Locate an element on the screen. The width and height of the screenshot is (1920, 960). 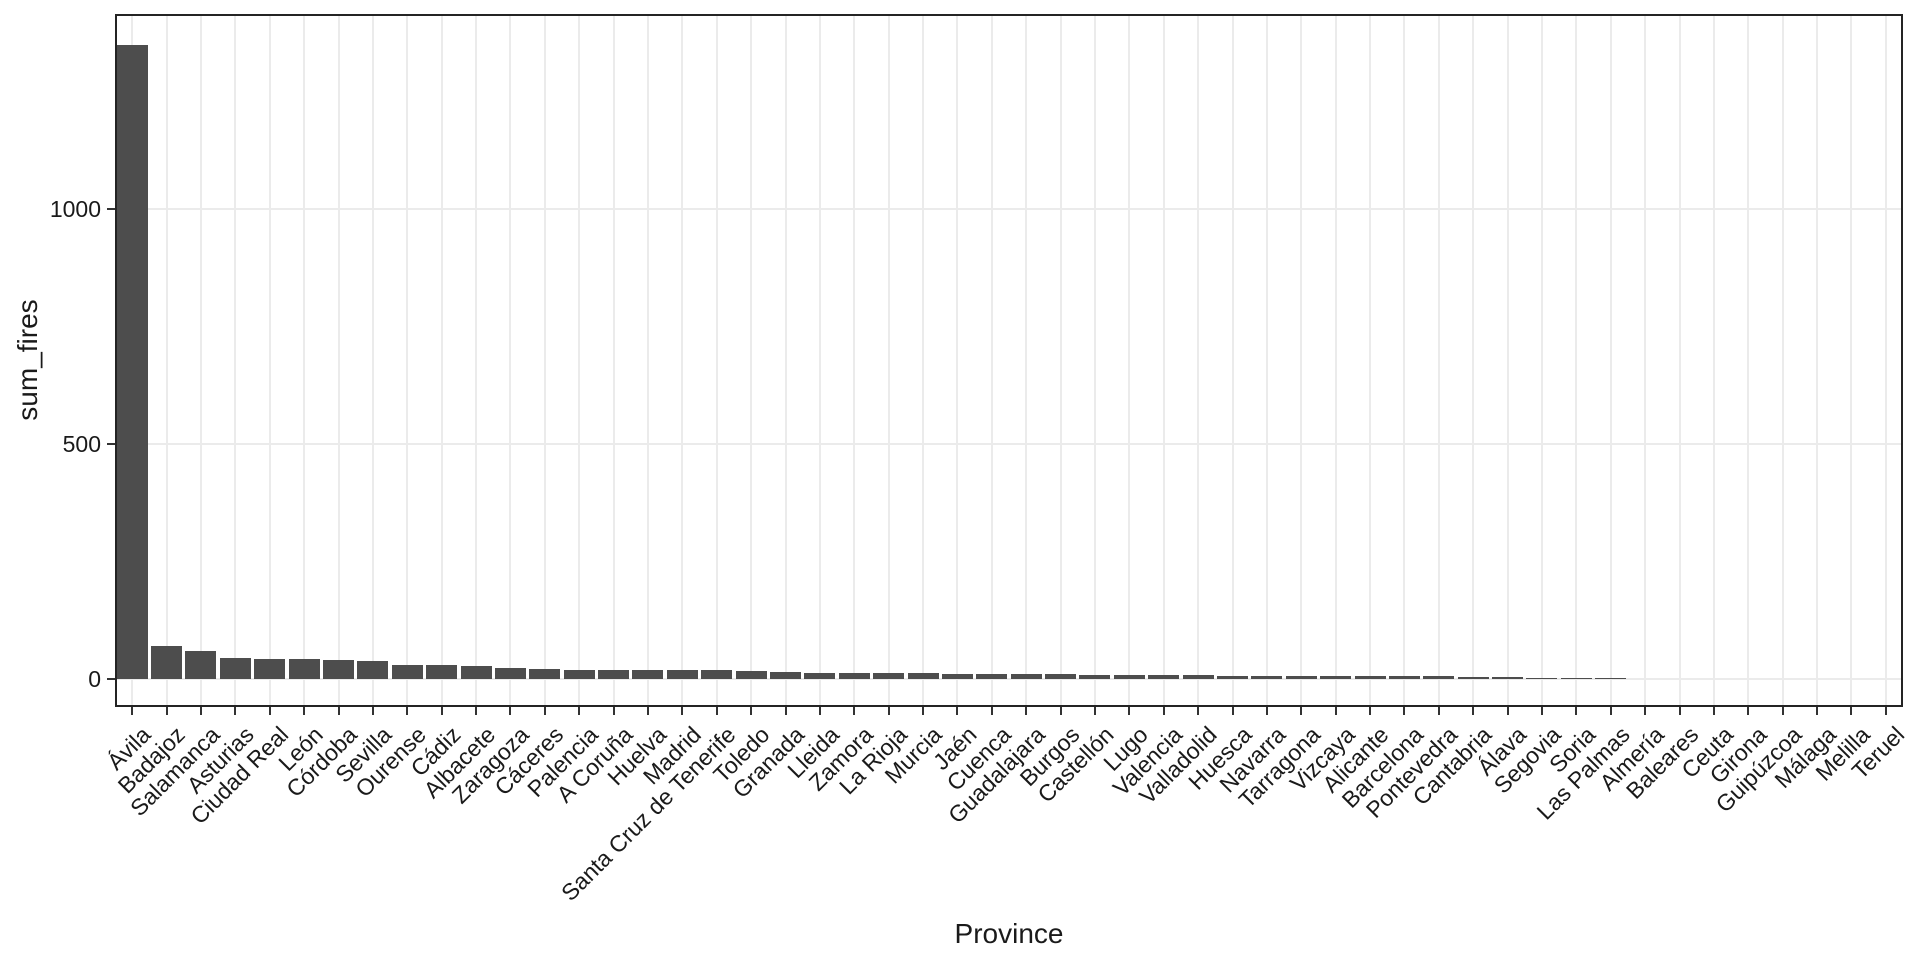
y-tick-label: 1000 is located at coordinates (75, 209).